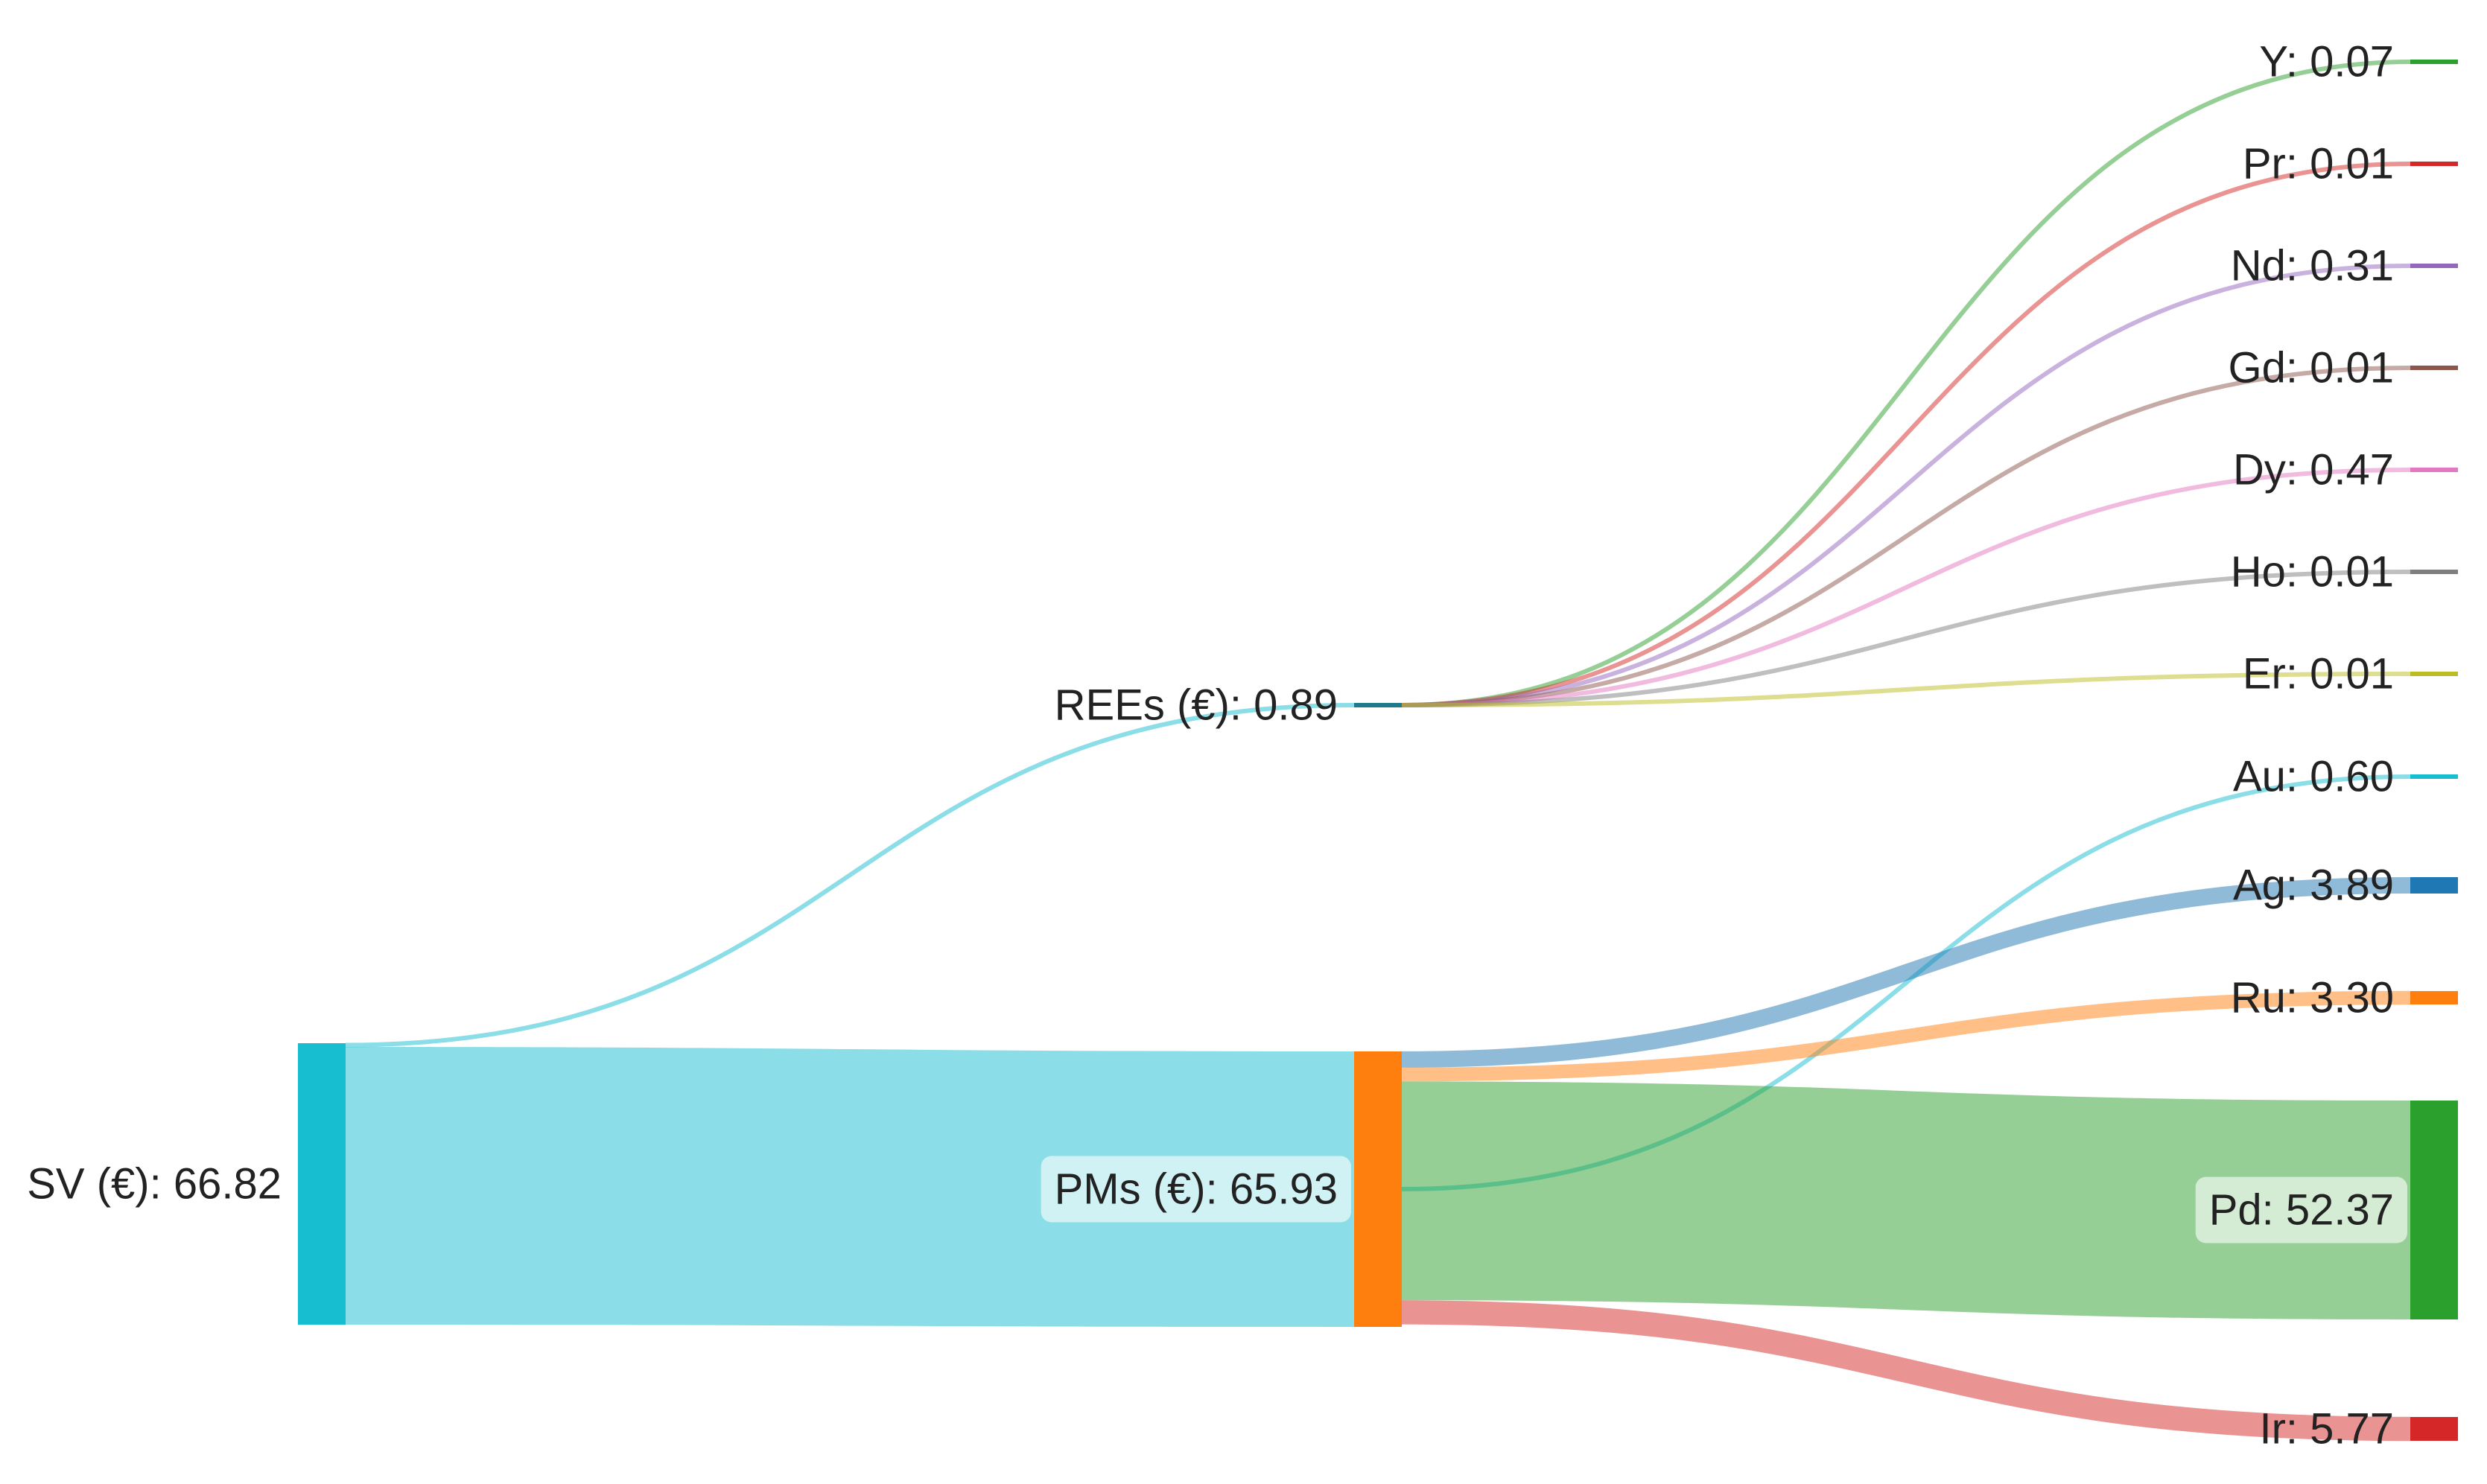 The height and width of the screenshot is (1484, 2487). What do you see at coordinates (1906, 972) in the screenshot?
I see `link-pms-ag` at bounding box center [1906, 972].